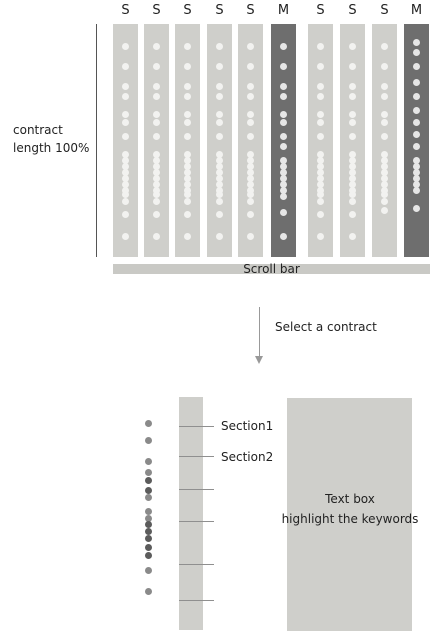  What do you see at coordinates (259, 360) in the screenshot?
I see `arrow-down-icon` at bounding box center [259, 360].